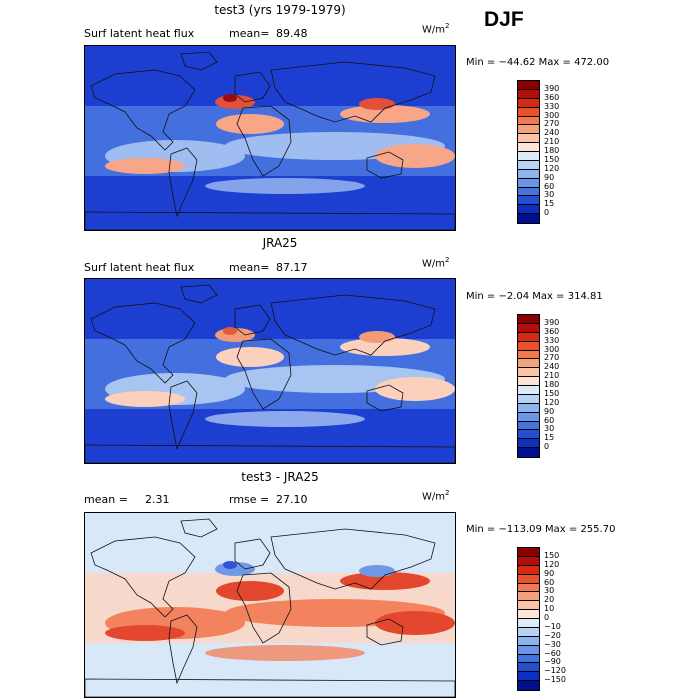 This screenshot has height=700, width=700. Describe the element at coordinates (552, 349) in the screenshot. I see `colorbar-tick-label: 300` at that location.